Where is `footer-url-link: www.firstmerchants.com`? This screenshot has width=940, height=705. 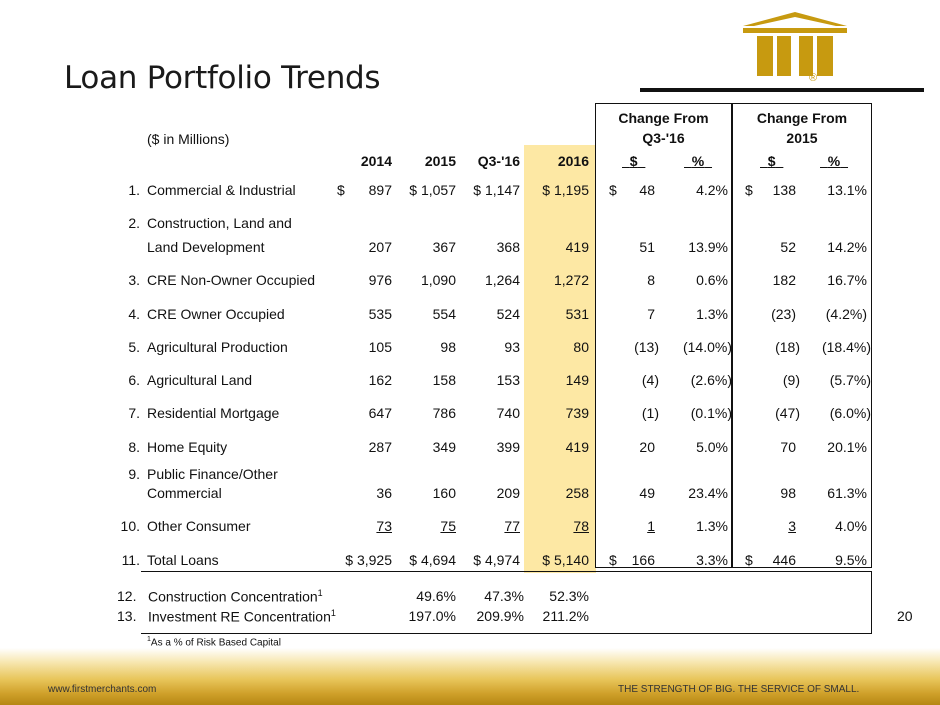 footer-url-link: www.firstmerchants.com is located at coordinates (102, 689).